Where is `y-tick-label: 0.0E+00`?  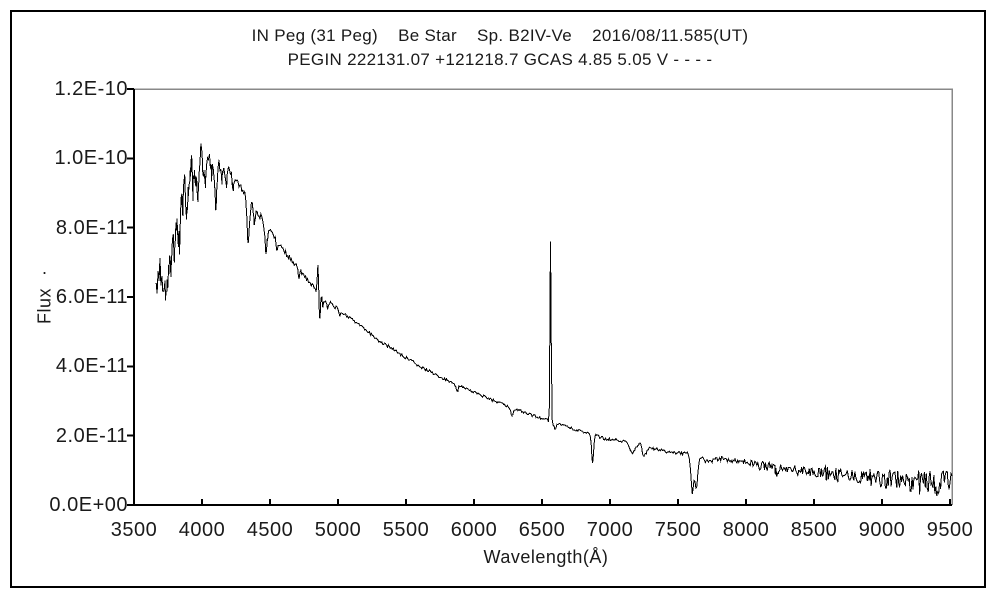
y-tick-label: 0.0E+00 is located at coordinates (88, 505).